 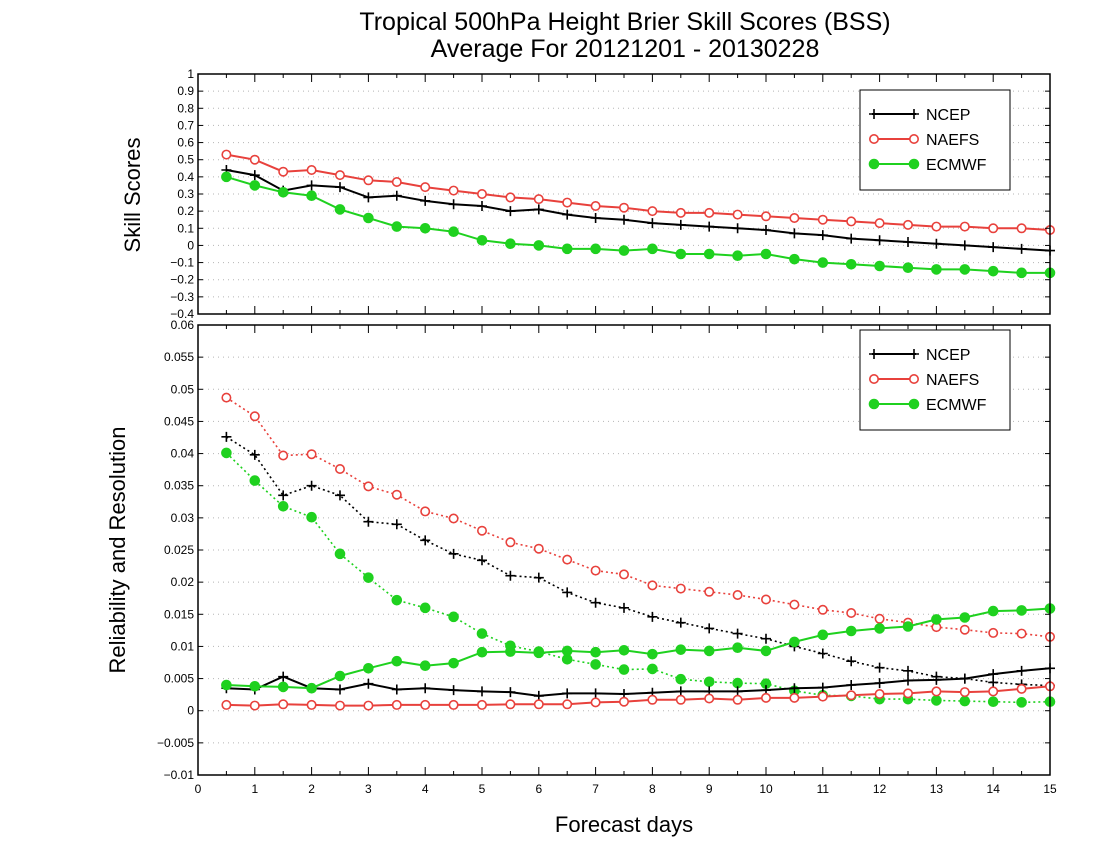 I want to click on top-y-tick-label: 0.4, so click(x=185, y=177).